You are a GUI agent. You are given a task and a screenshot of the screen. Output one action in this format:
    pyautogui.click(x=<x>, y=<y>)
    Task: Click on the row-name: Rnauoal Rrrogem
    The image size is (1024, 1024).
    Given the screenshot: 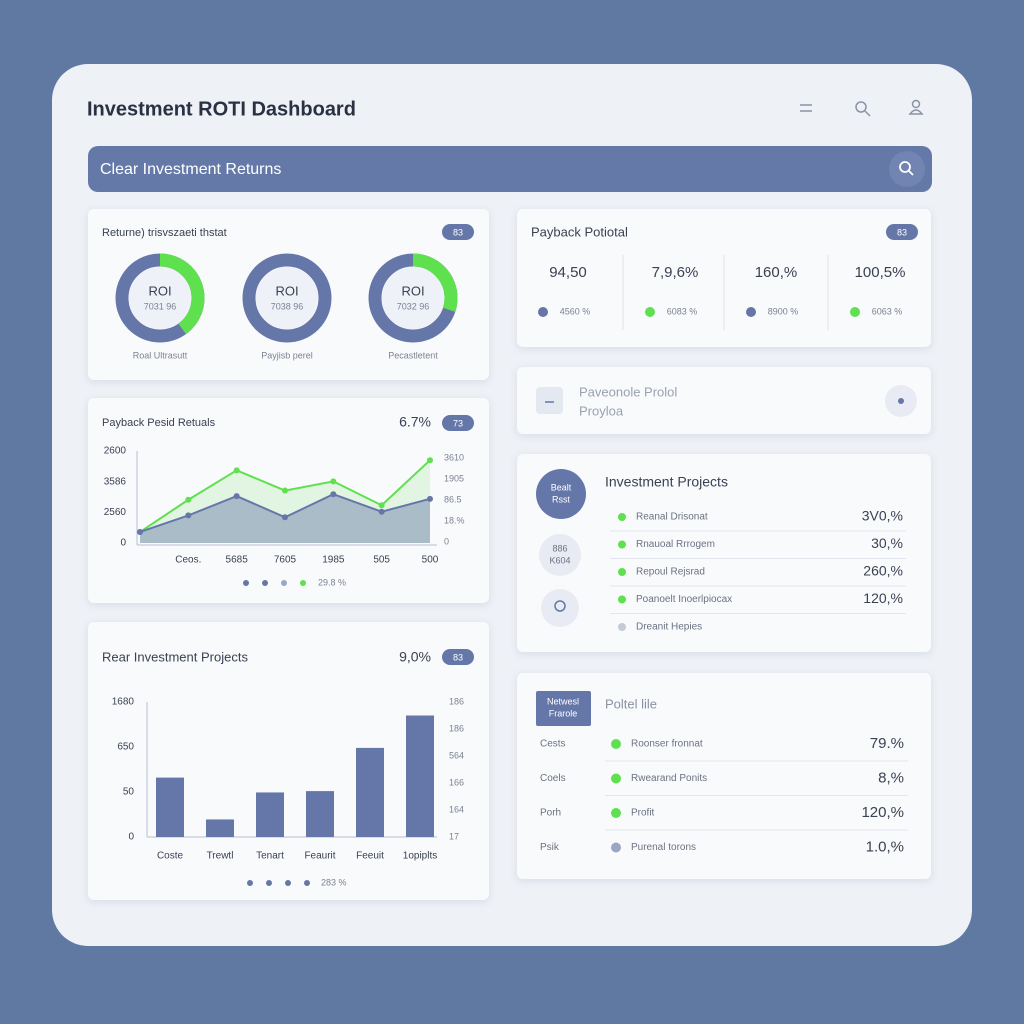 What is the action you would take?
    pyautogui.click(x=675, y=544)
    